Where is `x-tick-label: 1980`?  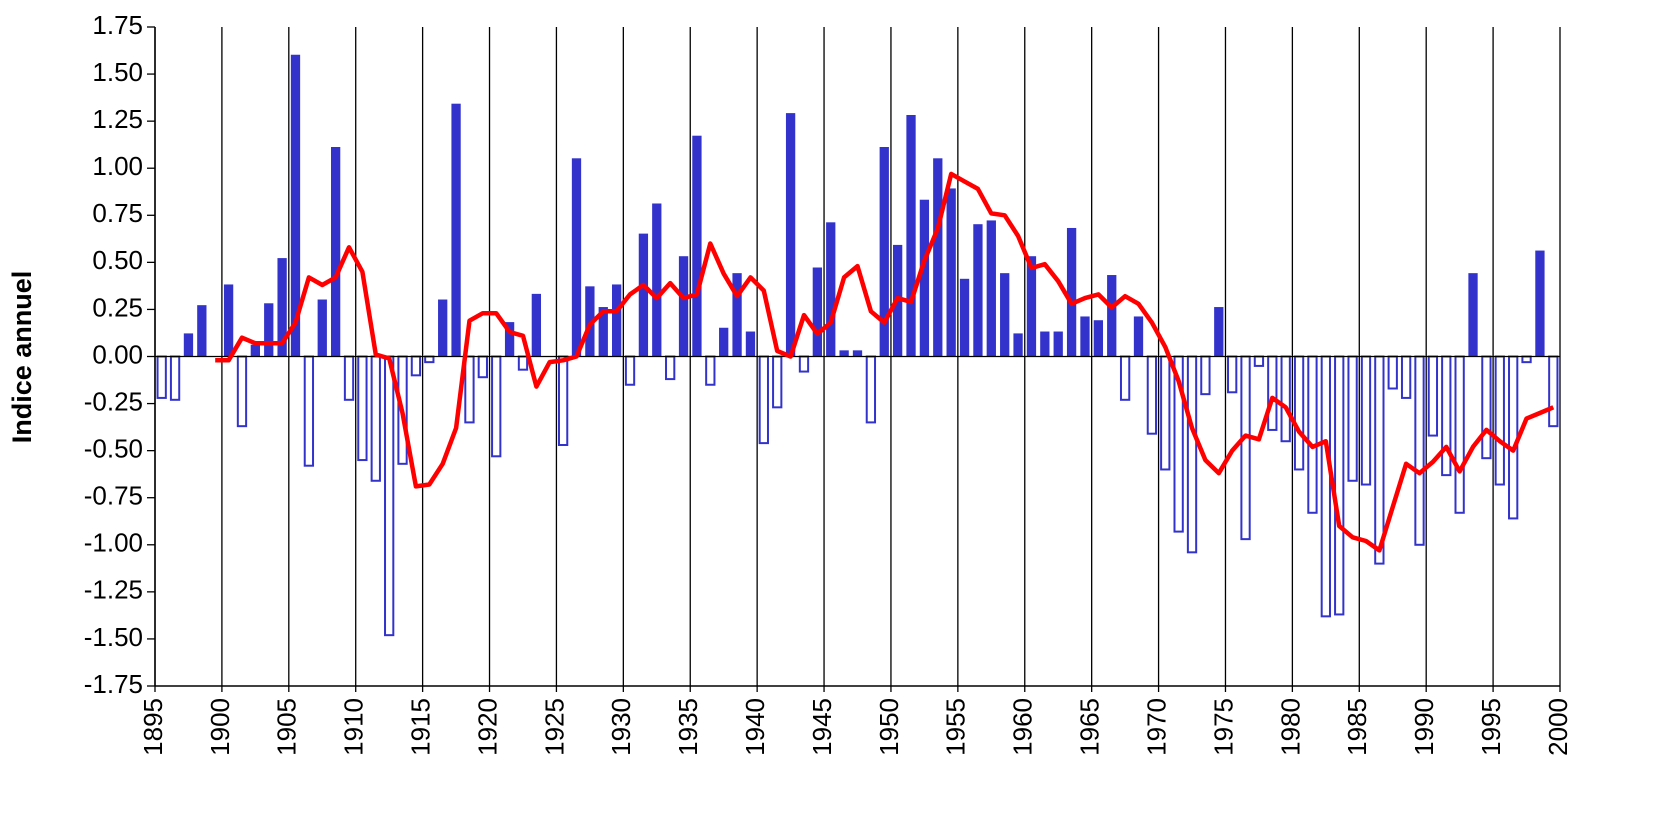 x-tick-label: 1980 is located at coordinates (1290, 727).